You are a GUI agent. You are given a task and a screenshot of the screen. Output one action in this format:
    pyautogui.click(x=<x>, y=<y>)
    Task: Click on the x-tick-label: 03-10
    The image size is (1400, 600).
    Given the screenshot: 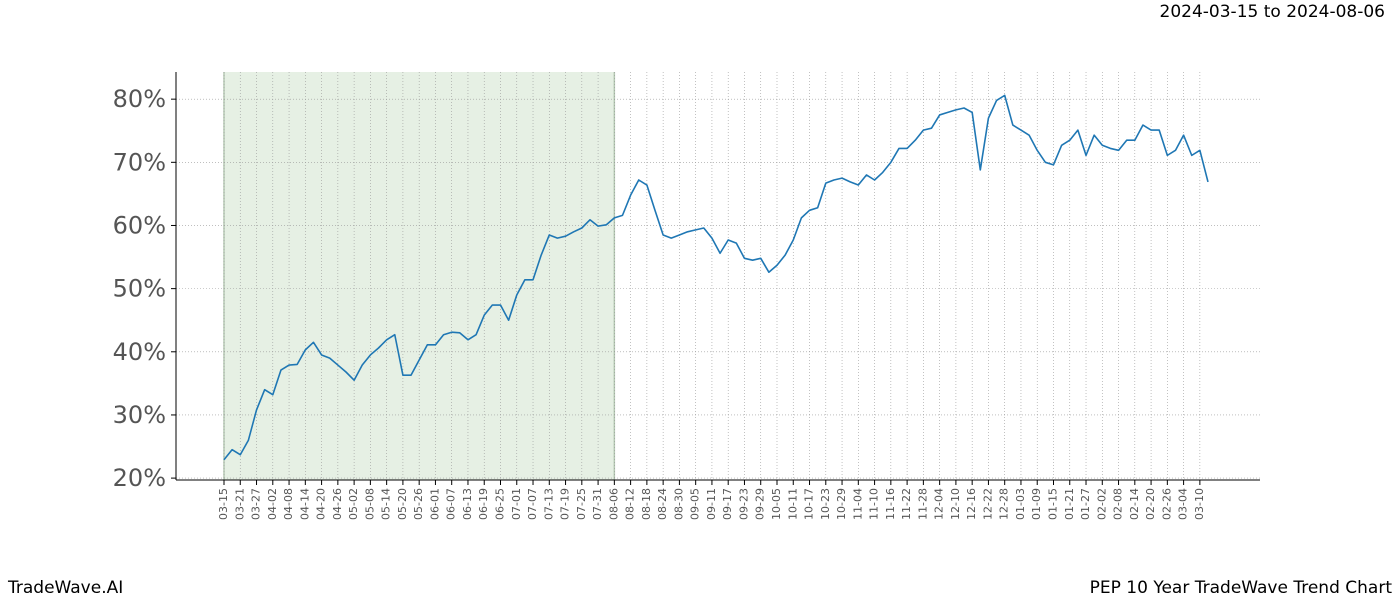 What is the action you would take?
    pyautogui.click(x=1199, y=504)
    